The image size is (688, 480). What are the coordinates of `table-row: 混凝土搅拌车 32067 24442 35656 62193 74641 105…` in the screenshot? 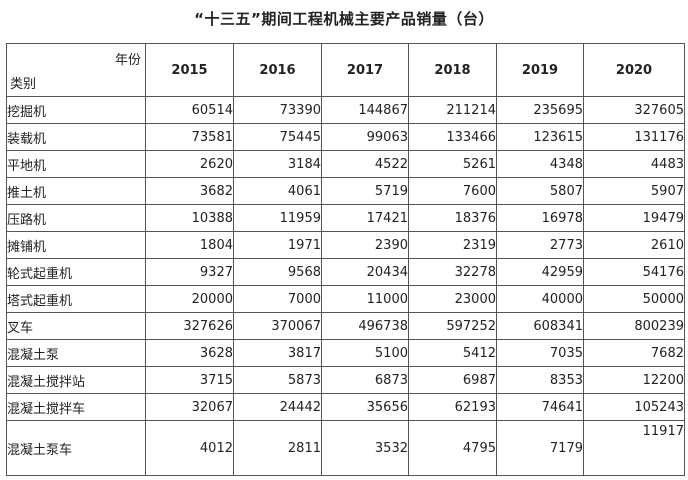 It's located at (345, 407).